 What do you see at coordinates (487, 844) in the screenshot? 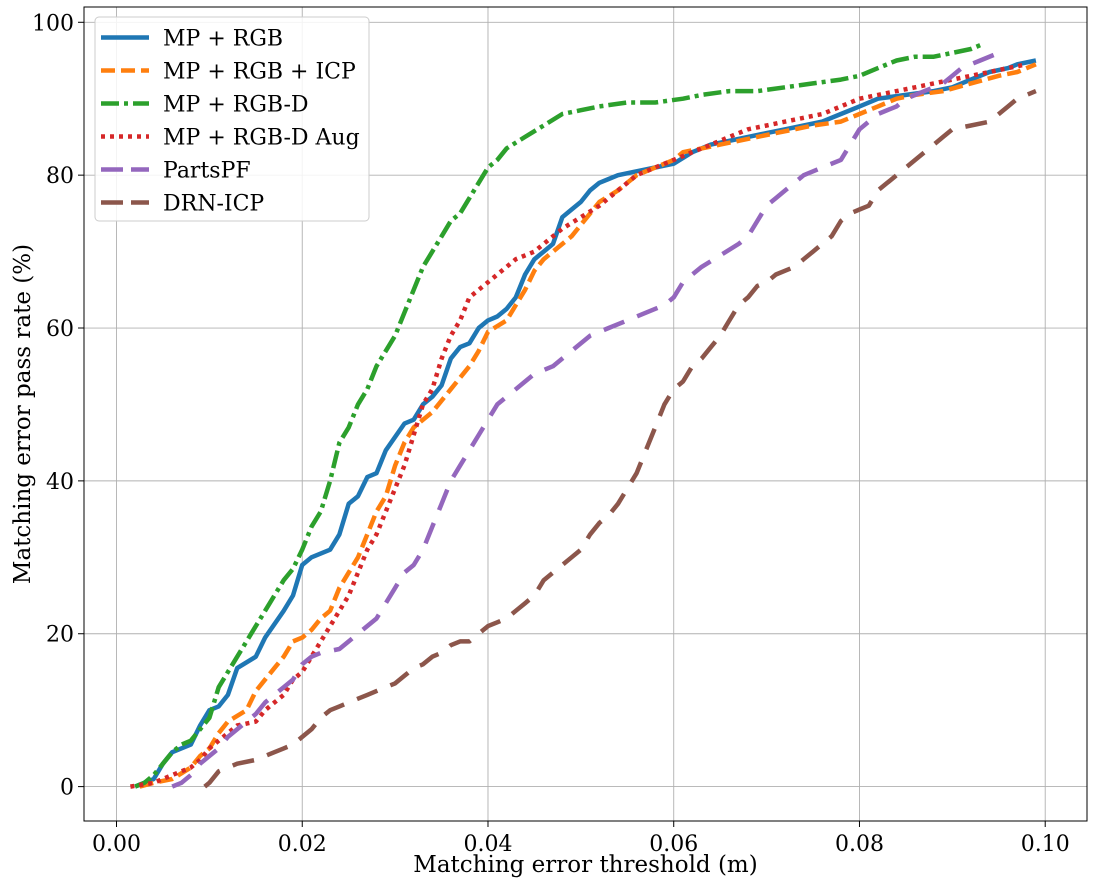
I see `x-tick-label: 0.04` at bounding box center [487, 844].